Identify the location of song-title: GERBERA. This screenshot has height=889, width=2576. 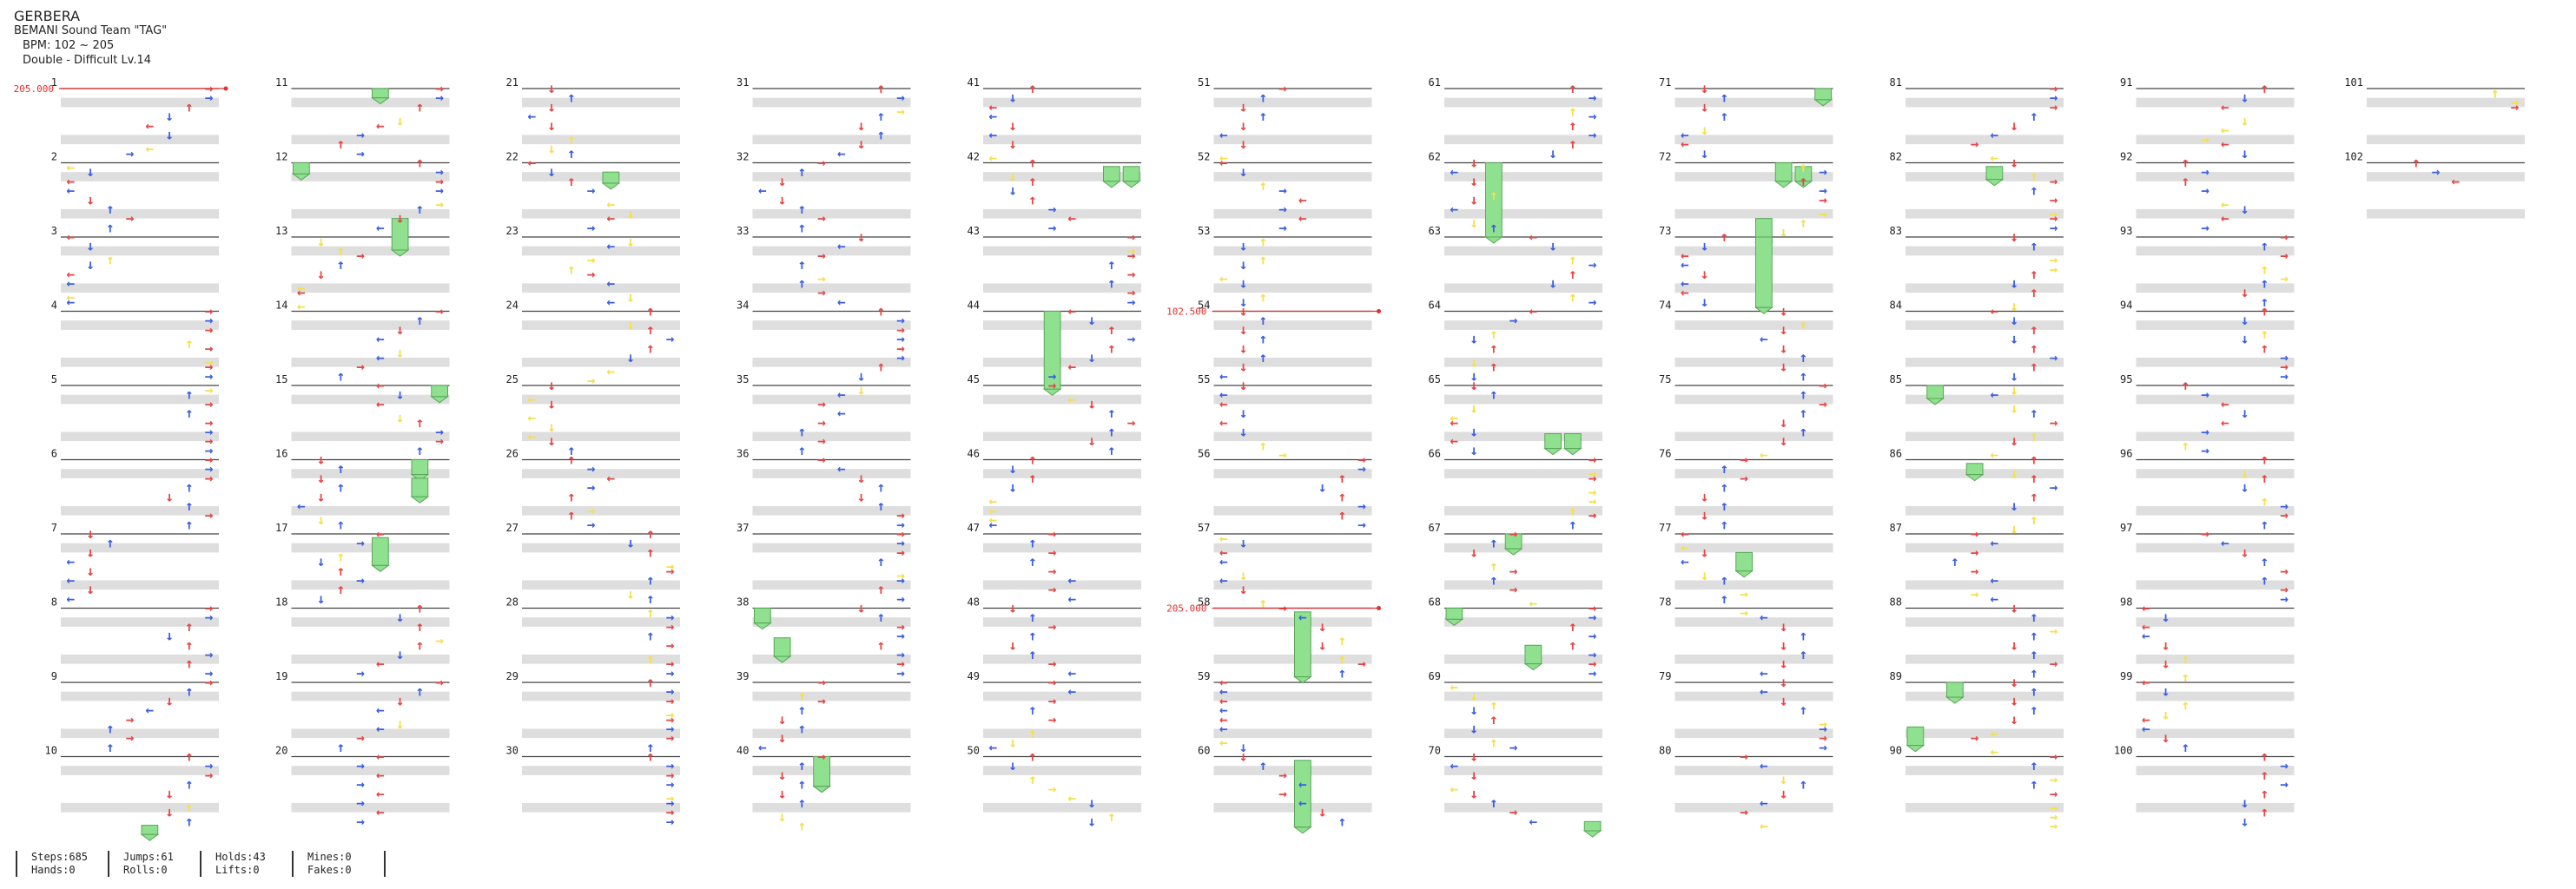
(48, 16).